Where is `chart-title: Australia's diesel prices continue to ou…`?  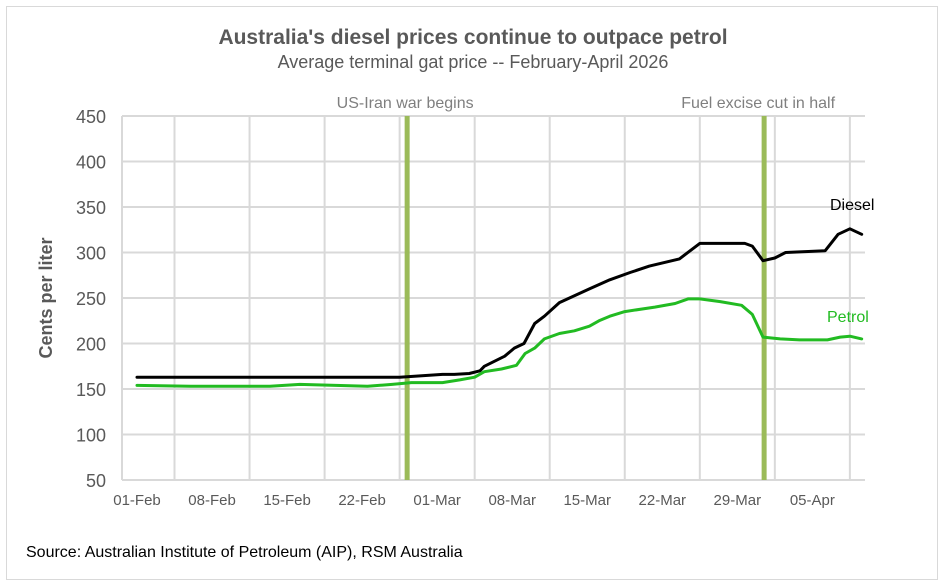
chart-title: Australia's diesel prices continue to ou… is located at coordinates (473, 37).